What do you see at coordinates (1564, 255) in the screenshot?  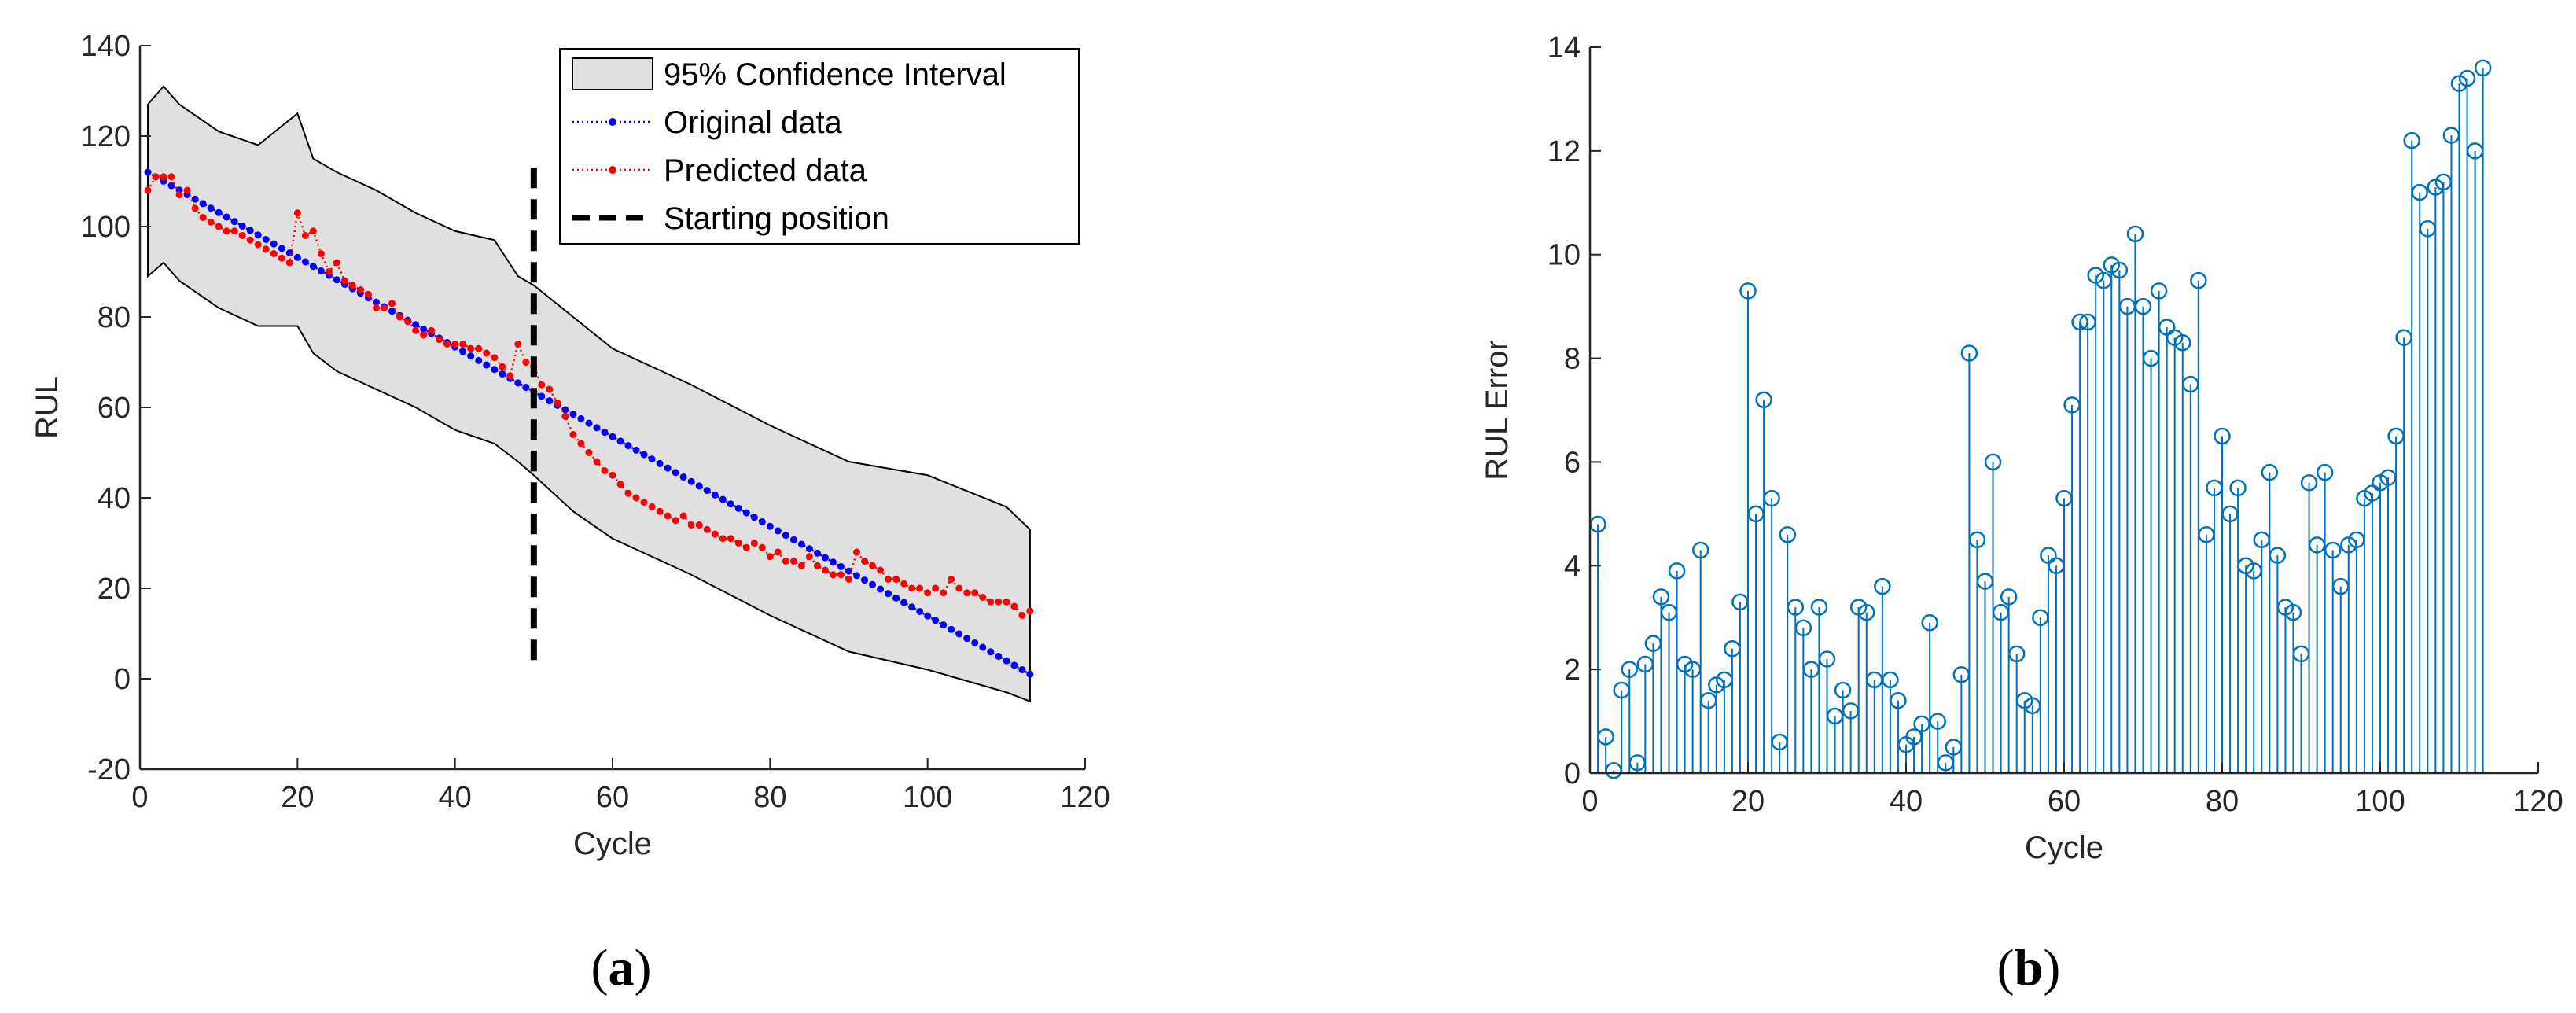 I see `chart-b-y-tick-label: 10` at bounding box center [1564, 255].